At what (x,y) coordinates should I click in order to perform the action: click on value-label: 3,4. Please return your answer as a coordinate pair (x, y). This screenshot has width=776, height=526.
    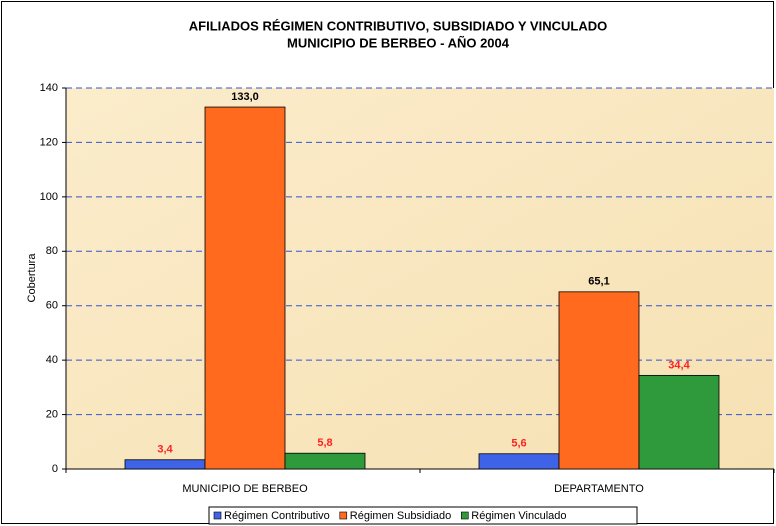
    Looking at the image, I should click on (165, 450).